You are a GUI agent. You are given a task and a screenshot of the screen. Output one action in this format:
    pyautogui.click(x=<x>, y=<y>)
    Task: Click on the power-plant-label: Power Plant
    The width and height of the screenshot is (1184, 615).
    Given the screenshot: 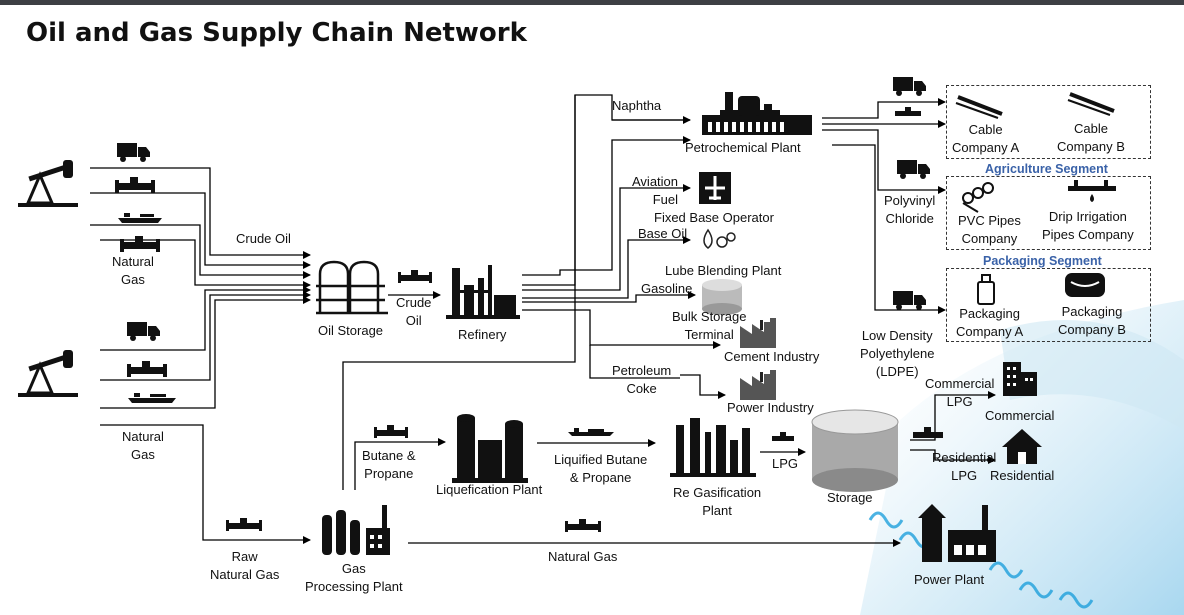 What is the action you would take?
    pyautogui.click(x=949, y=579)
    